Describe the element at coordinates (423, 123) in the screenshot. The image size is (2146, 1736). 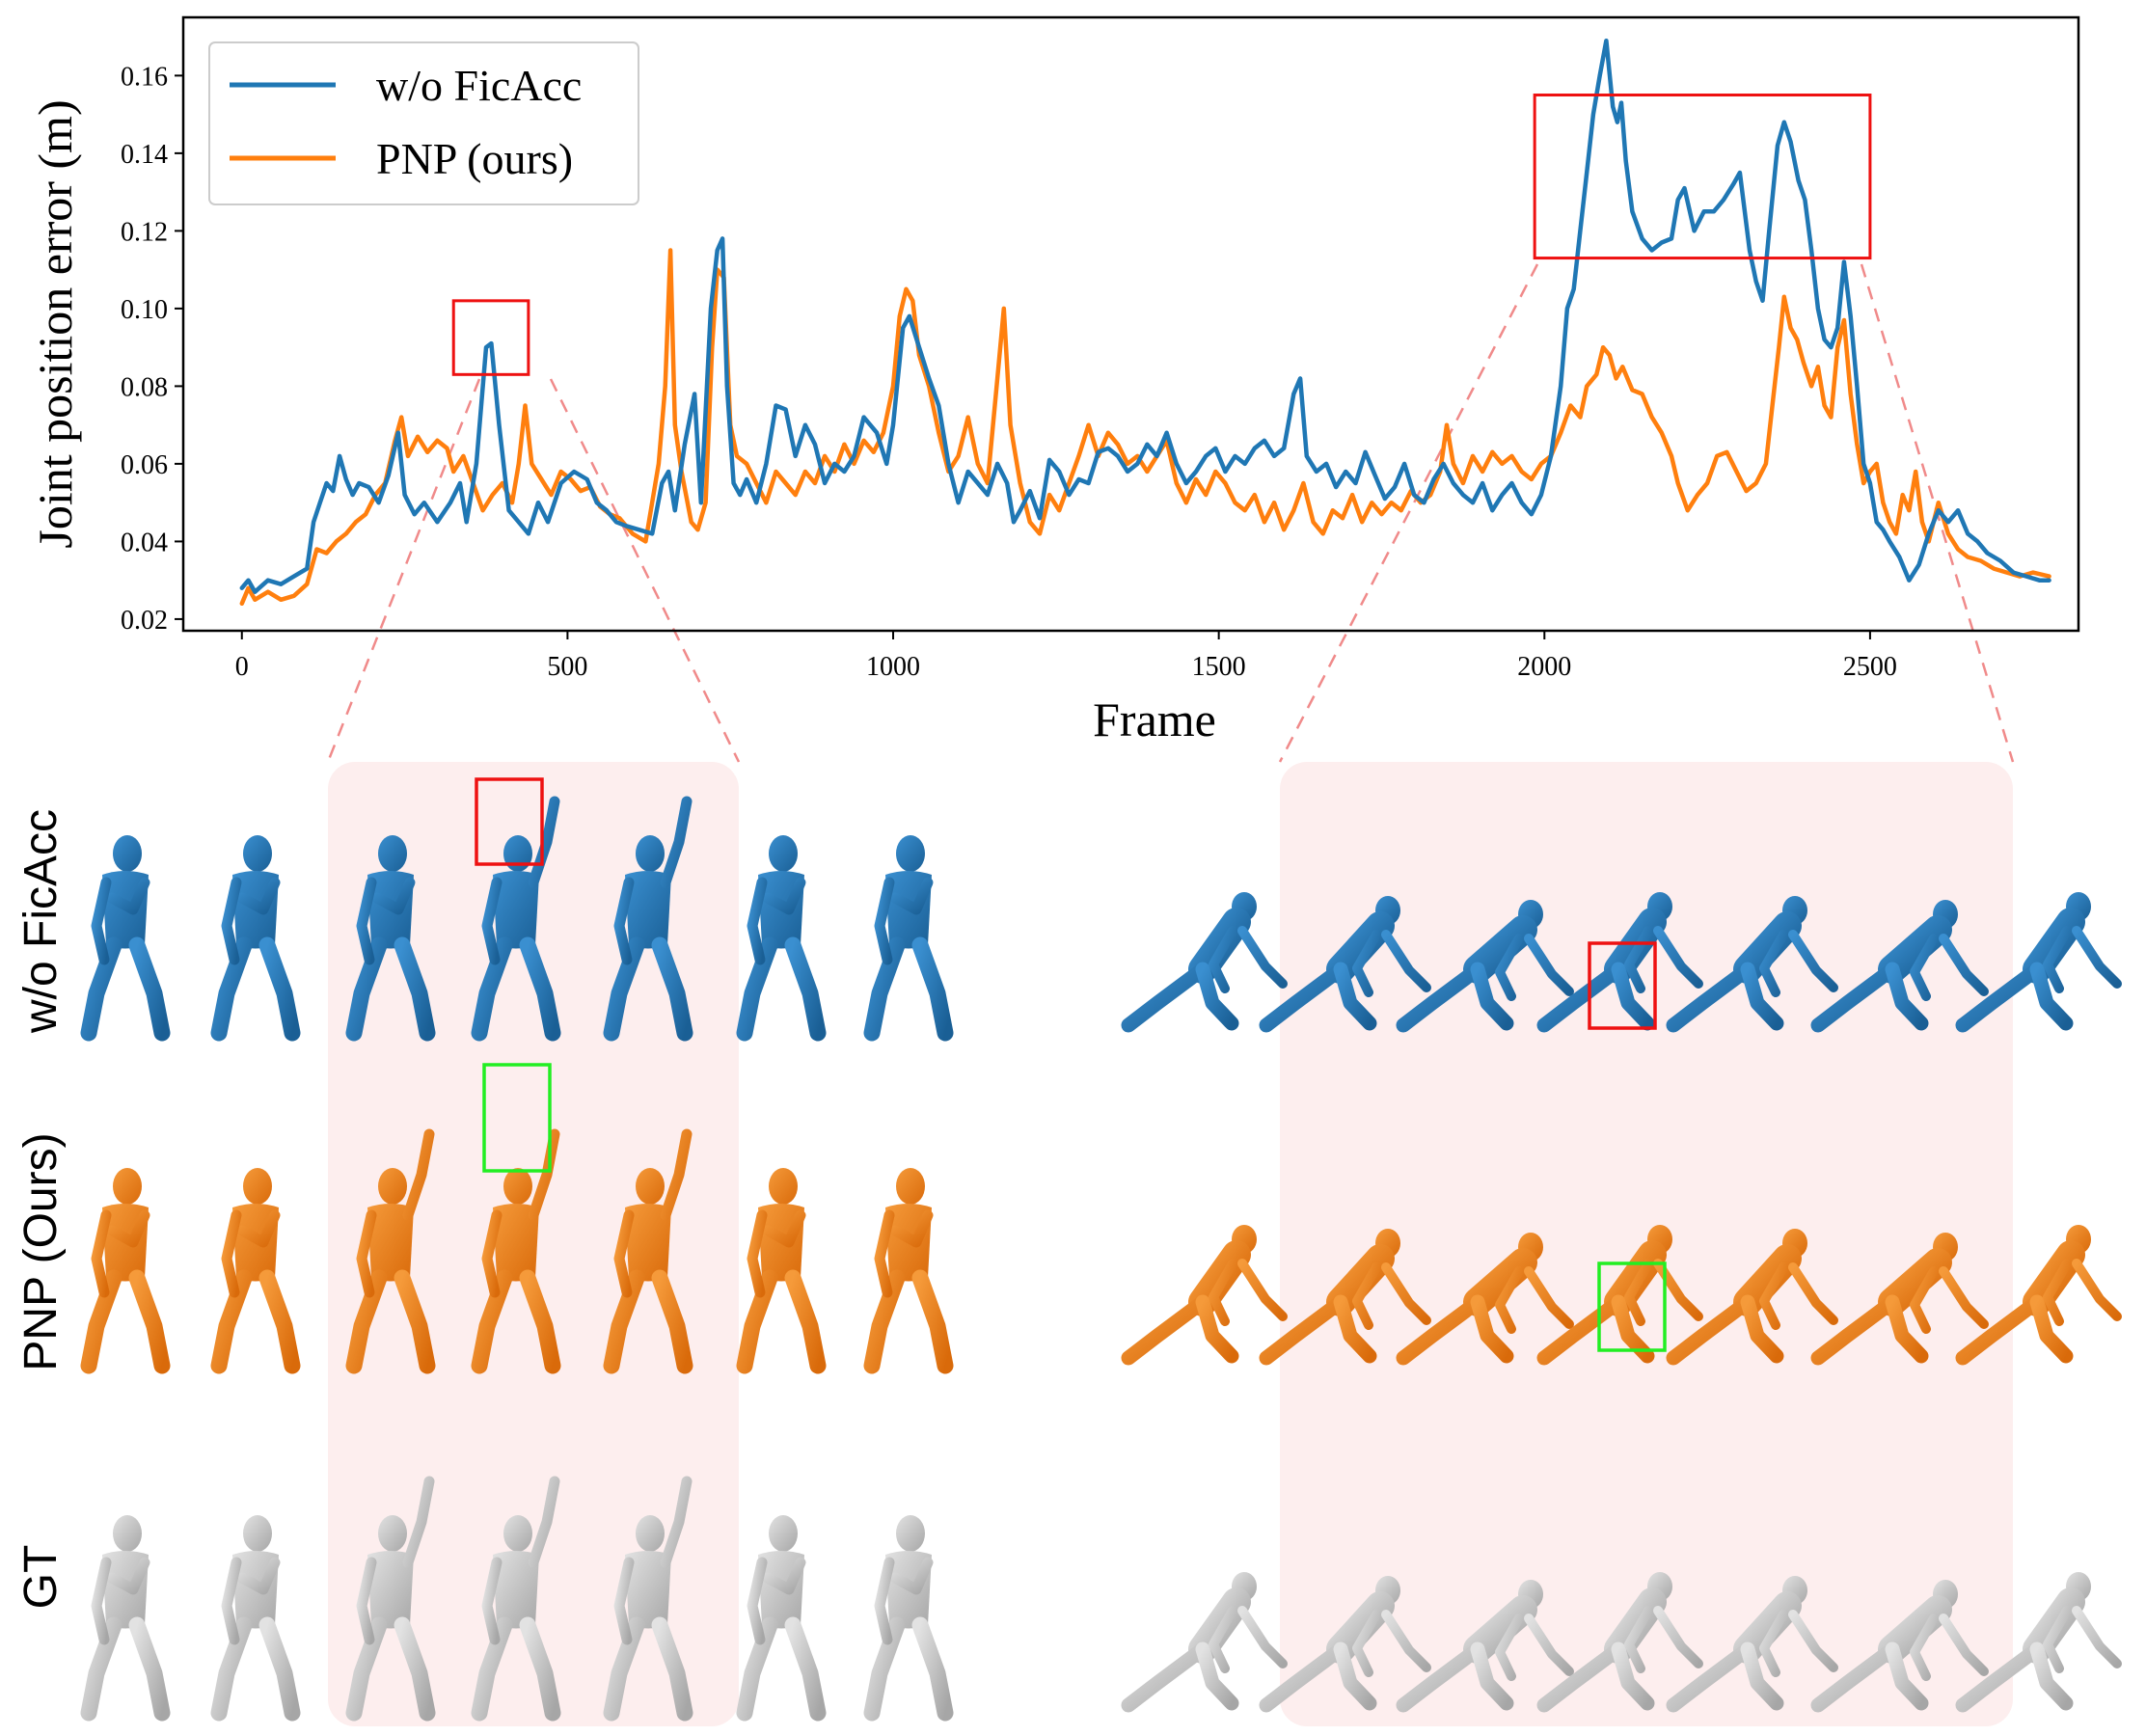
I see `legend: w/o FicAcc PNP (ours)` at that location.